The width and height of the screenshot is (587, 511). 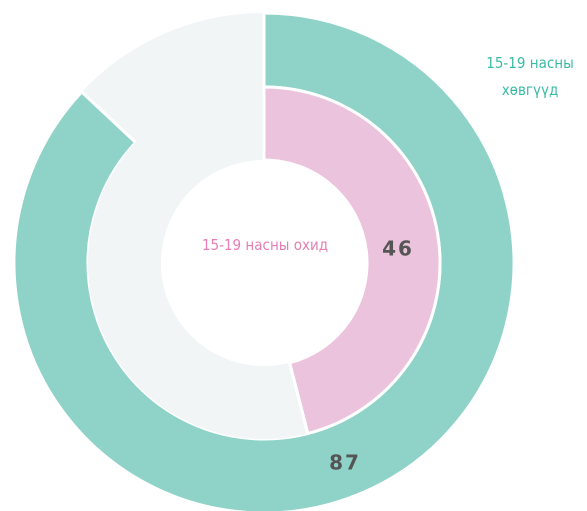 What do you see at coordinates (345, 463) in the screenshot?
I see `data-label: 87` at bounding box center [345, 463].